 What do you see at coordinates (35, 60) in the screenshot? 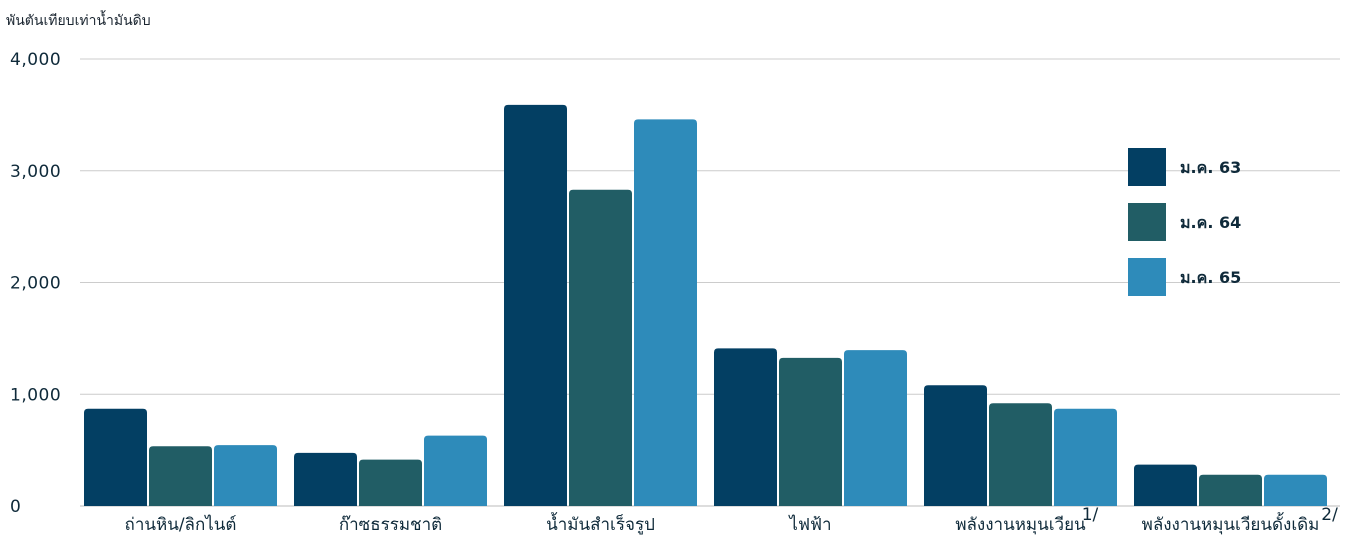
I see `y-tick-label: 4,000` at bounding box center [35, 60].